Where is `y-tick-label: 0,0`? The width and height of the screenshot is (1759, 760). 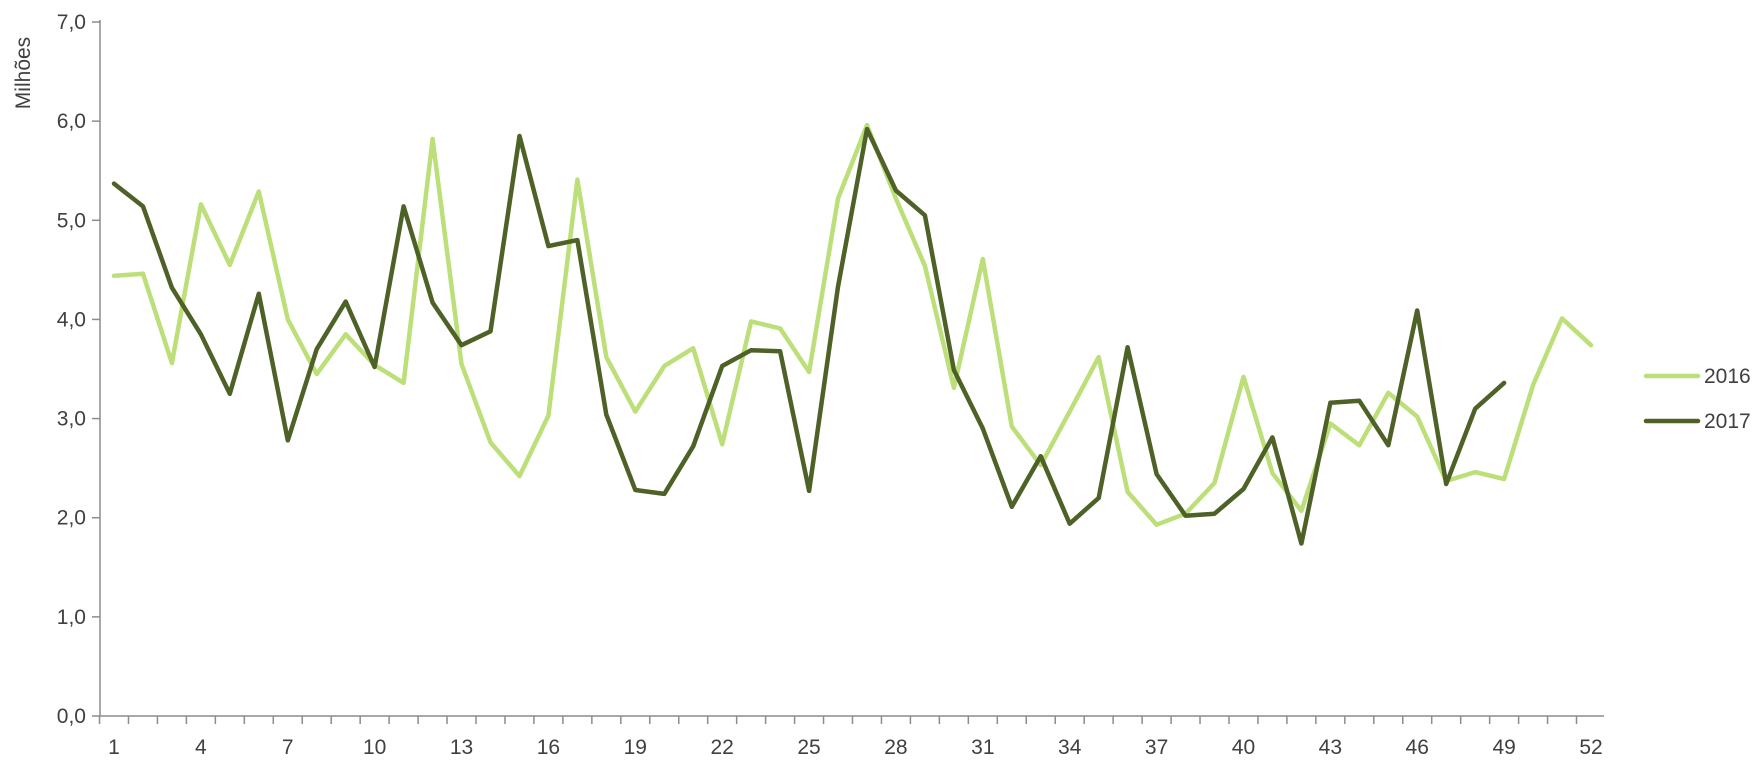 y-tick-label: 0,0 is located at coordinates (71, 716).